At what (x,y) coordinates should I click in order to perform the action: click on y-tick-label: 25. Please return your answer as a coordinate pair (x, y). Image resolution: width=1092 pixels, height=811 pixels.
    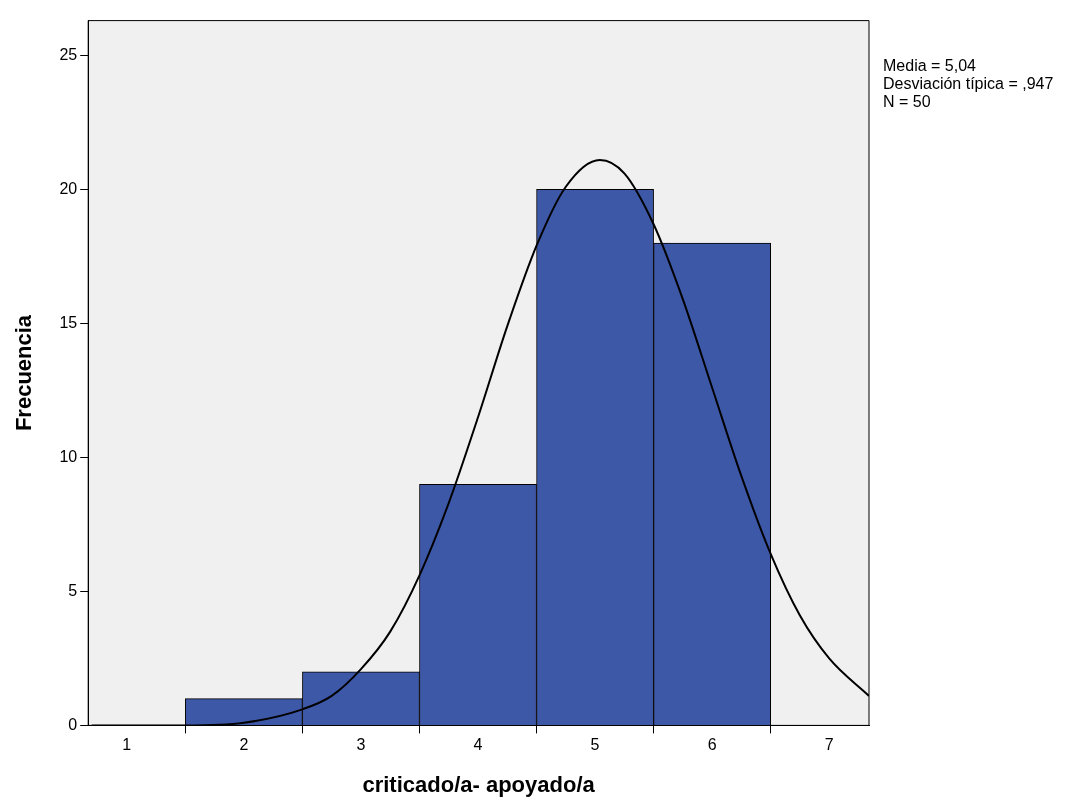
    Looking at the image, I should click on (68, 54).